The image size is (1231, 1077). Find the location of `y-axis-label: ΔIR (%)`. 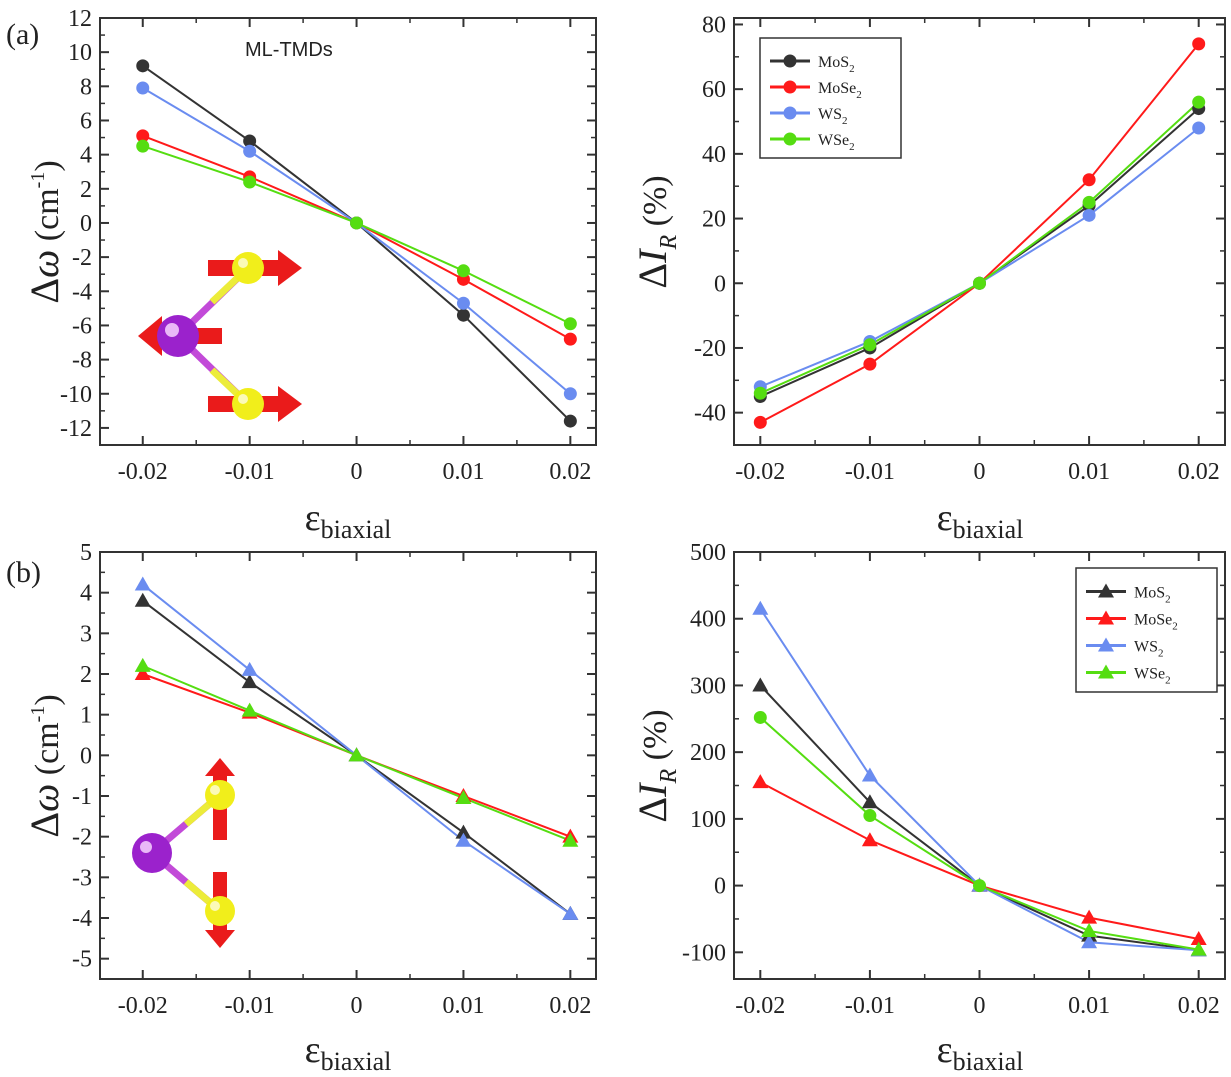

y-axis-label: ΔIR (%) is located at coordinates (656, 231).